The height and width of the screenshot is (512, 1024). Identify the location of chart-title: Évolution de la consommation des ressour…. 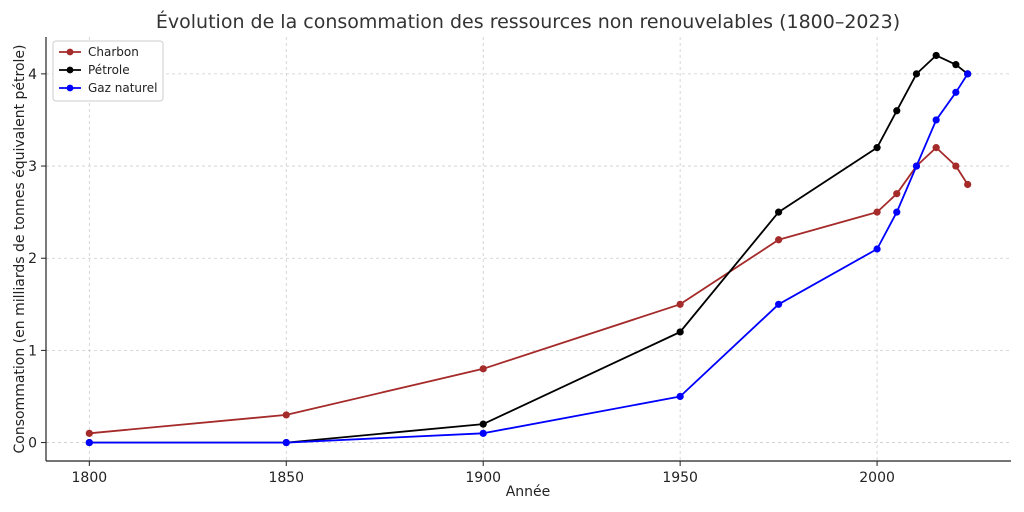
(528, 21).